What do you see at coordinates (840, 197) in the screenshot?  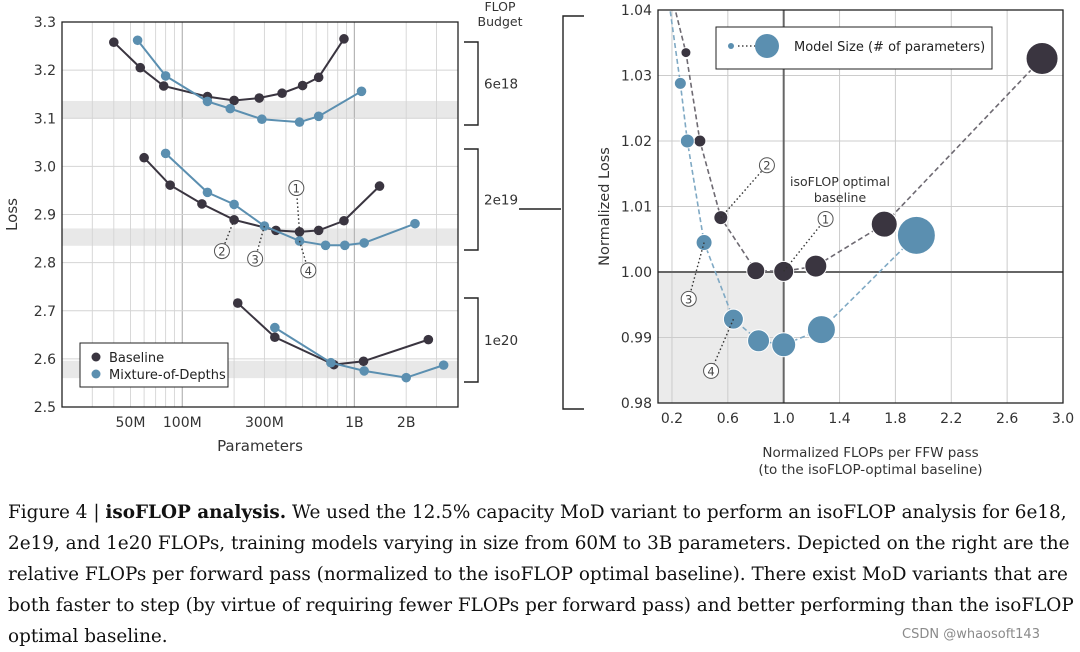 I see `optimal-baseline-label: baseline` at bounding box center [840, 197].